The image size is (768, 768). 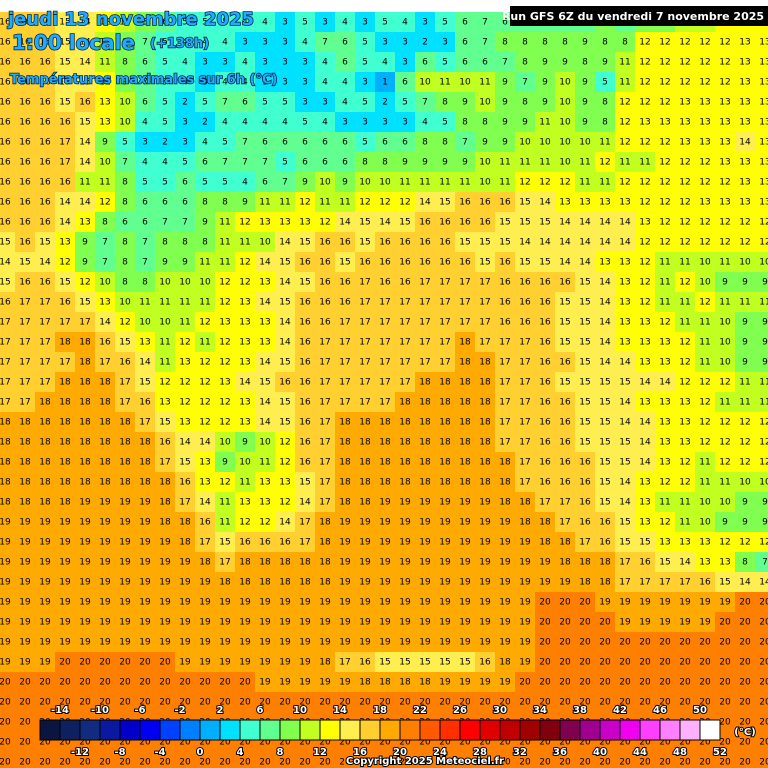 What do you see at coordinates (105, 263) in the screenshot?
I see `temperature-value: 7` at bounding box center [105, 263].